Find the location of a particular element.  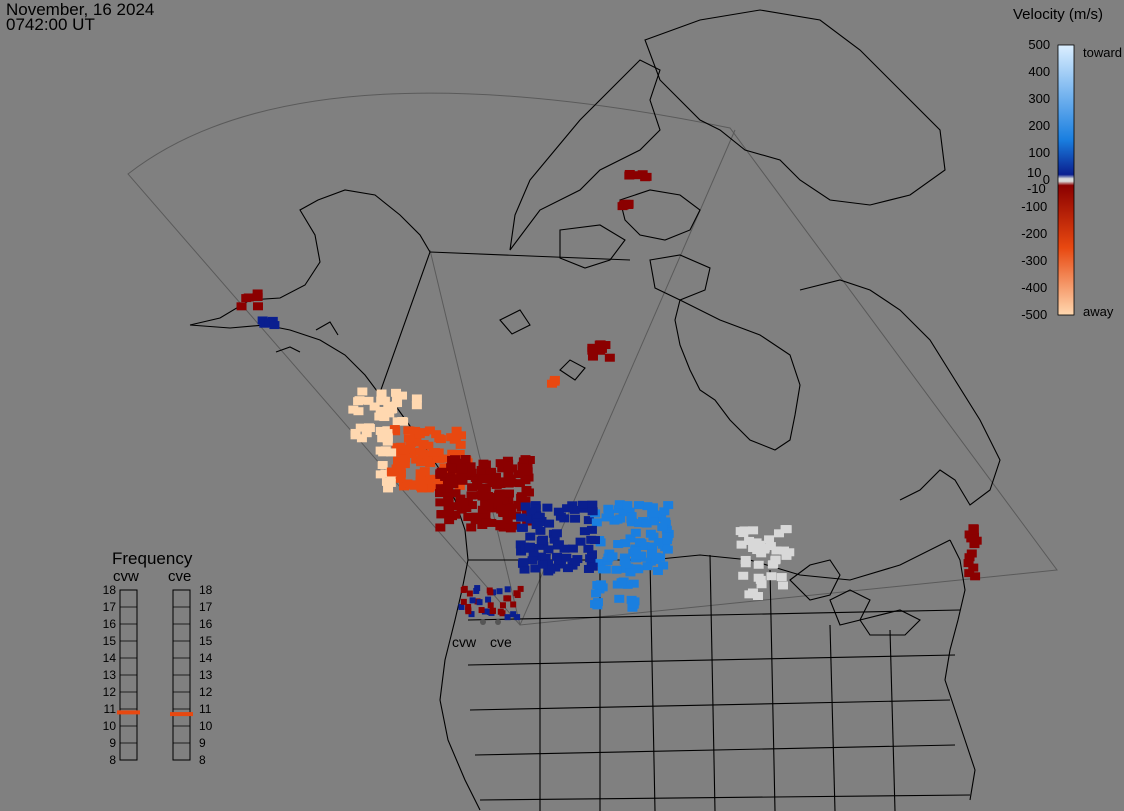

radar-name-cve: cve is located at coordinates (180, 576).